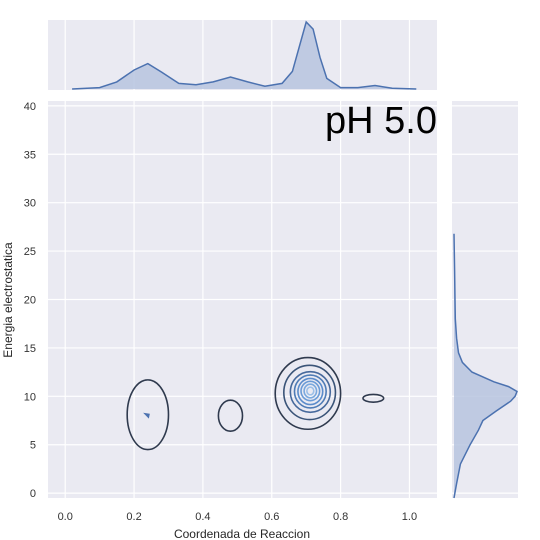 Image resolution: width=540 pixels, height=540 pixels. Describe the element at coordinates (242, 533) in the screenshot. I see `x-axis-label: Coordenada de Reaccion` at that location.